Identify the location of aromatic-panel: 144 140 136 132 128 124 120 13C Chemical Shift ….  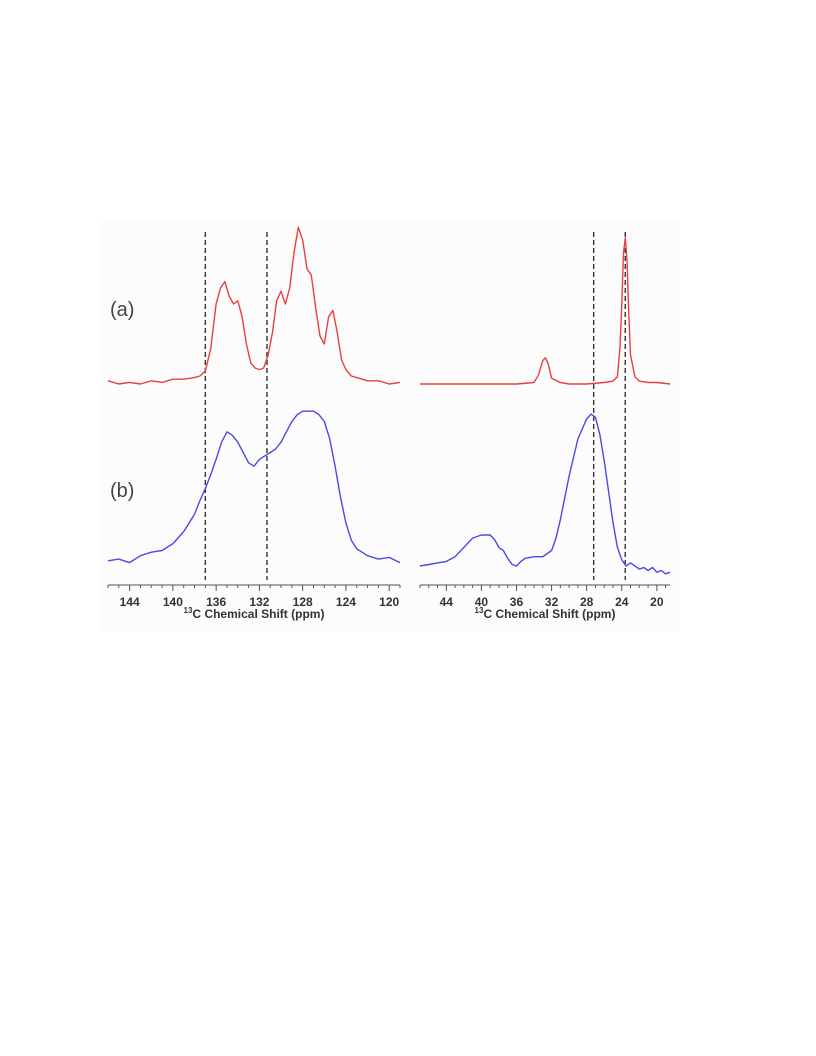
(254, 423).